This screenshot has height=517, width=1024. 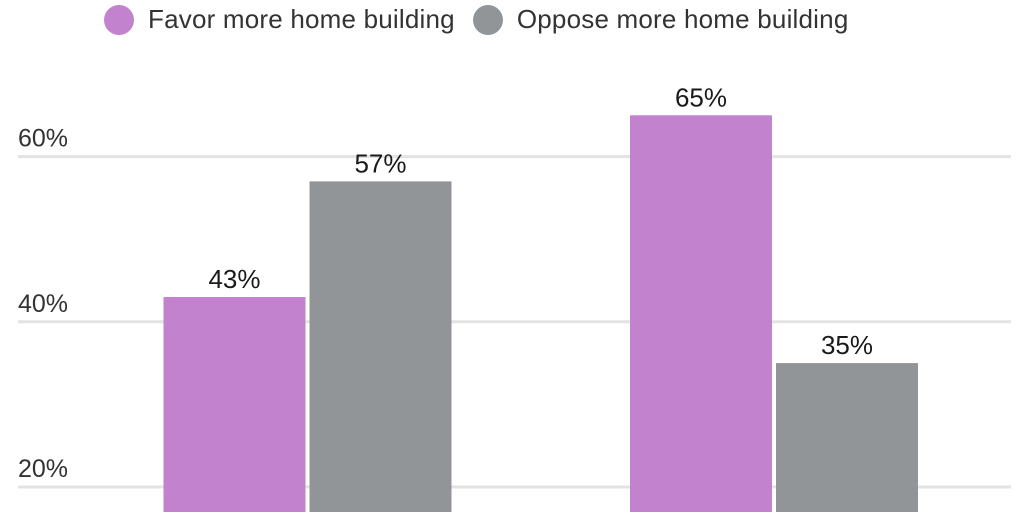 What do you see at coordinates (380, 163) in the screenshot?
I see `data-label-oppose-1: 57%` at bounding box center [380, 163].